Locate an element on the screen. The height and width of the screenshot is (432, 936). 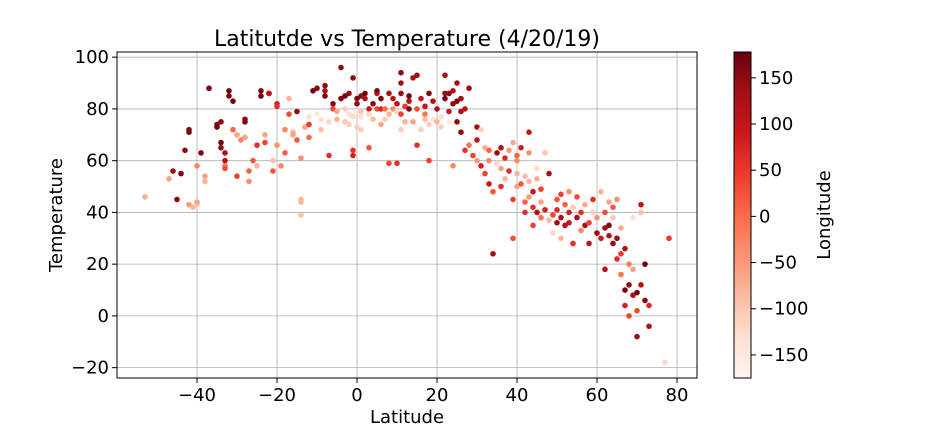
x-tick-label: 80 is located at coordinates (677, 395).